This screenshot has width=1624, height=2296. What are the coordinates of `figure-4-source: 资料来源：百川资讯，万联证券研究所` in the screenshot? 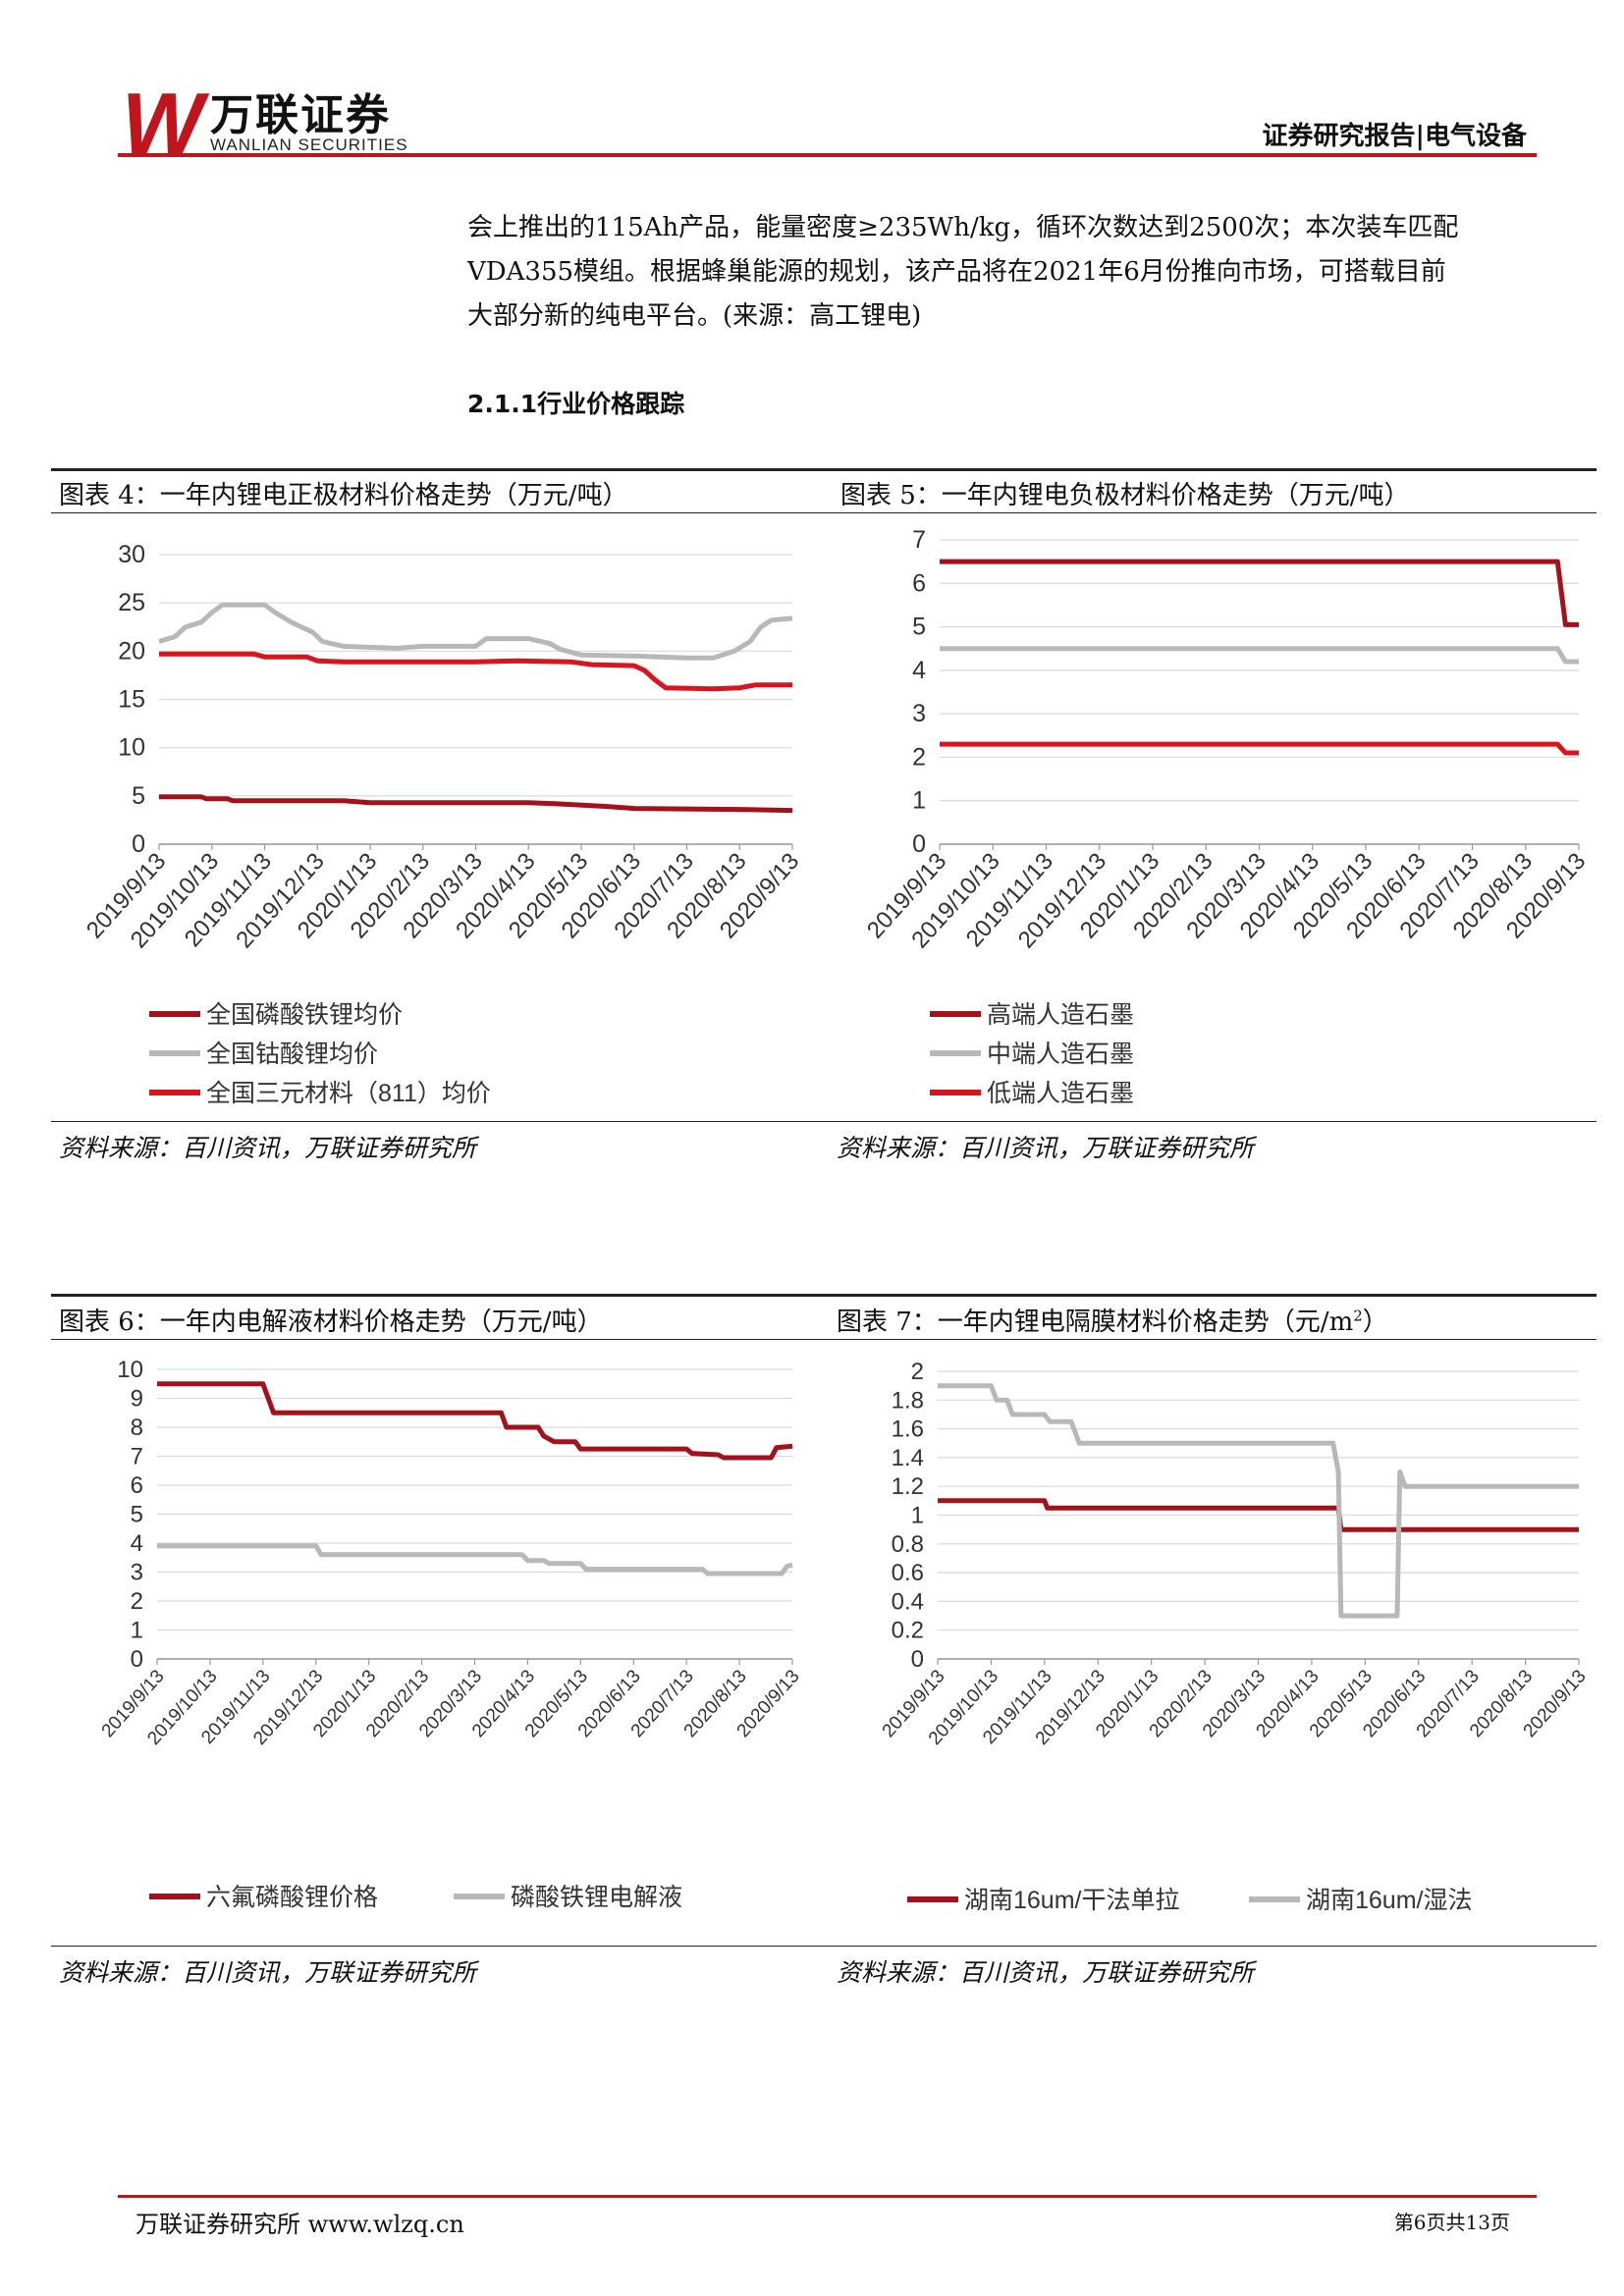 It's located at (268, 1148).